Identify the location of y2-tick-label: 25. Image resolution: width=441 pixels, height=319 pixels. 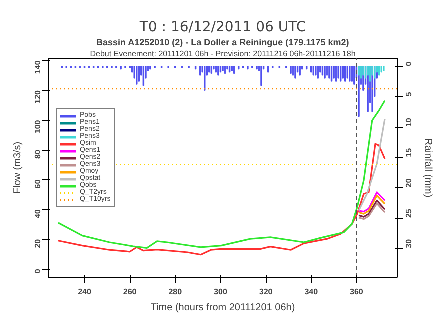
(409, 213).